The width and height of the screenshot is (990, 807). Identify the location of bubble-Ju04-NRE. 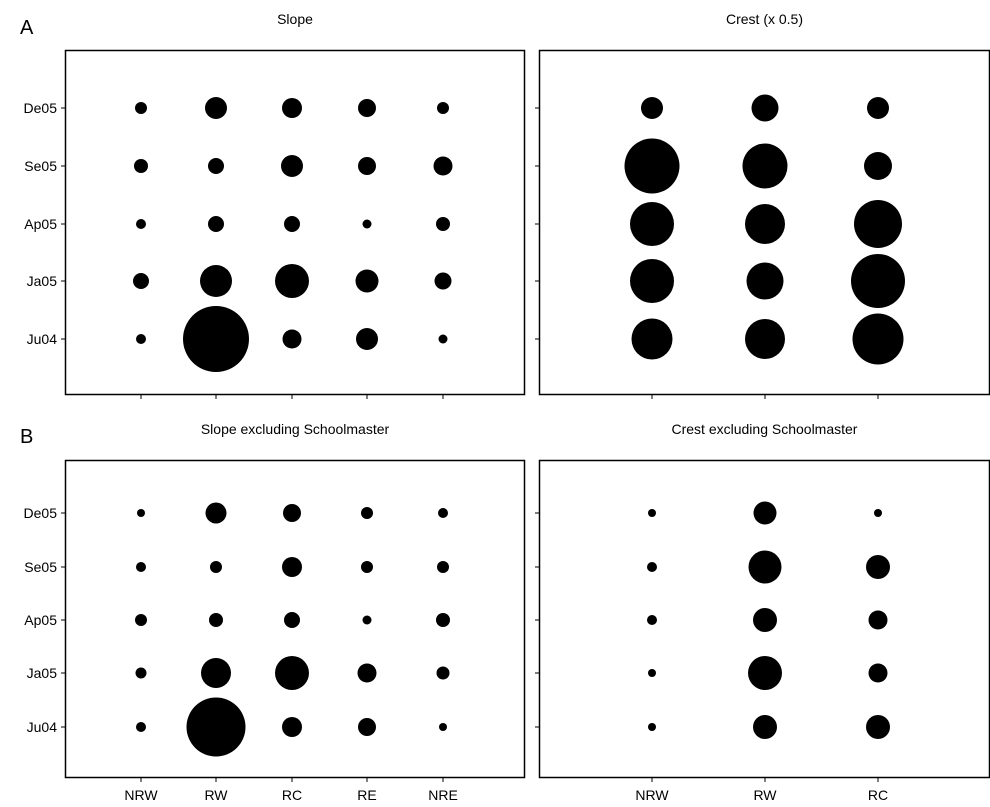
(443, 339).